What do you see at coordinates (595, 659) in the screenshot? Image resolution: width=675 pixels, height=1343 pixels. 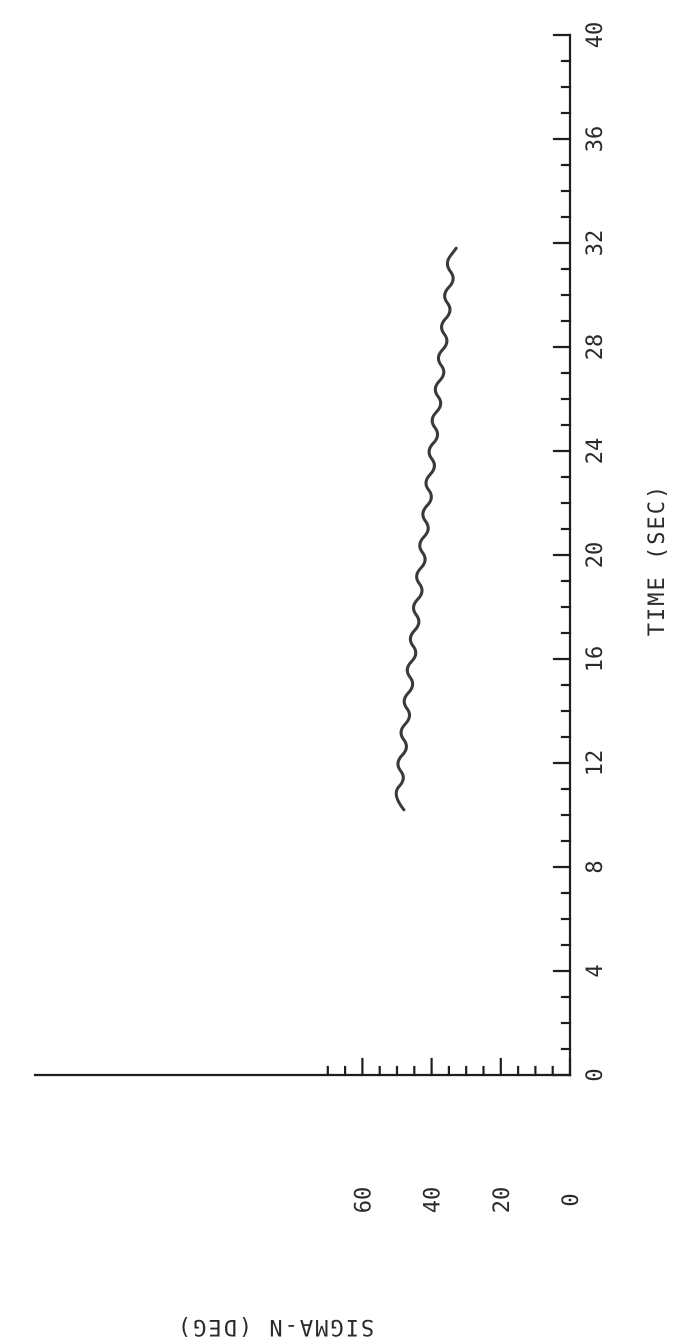 I see `x-tick-label: 16` at bounding box center [595, 659].